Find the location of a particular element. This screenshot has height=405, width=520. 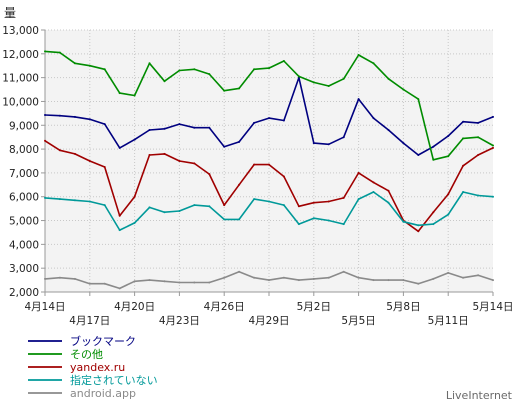

y-tick-label: 3,000 is located at coordinates (24, 269).